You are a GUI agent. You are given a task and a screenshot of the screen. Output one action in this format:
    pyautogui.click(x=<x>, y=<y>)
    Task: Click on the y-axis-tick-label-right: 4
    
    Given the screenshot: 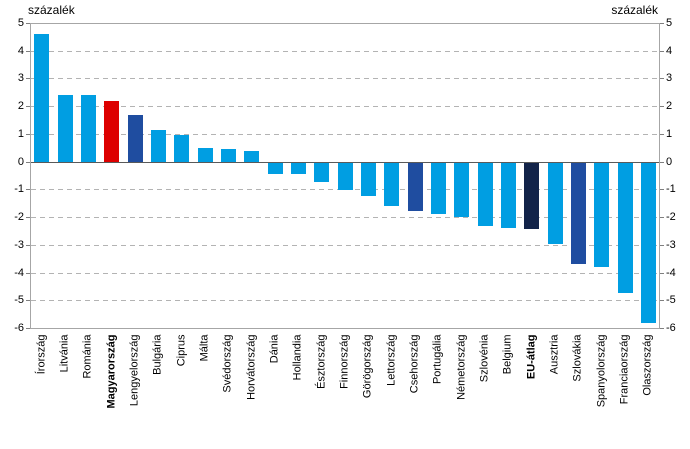 What is the action you would take?
    pyautogui.click(x=669, y=50)
    